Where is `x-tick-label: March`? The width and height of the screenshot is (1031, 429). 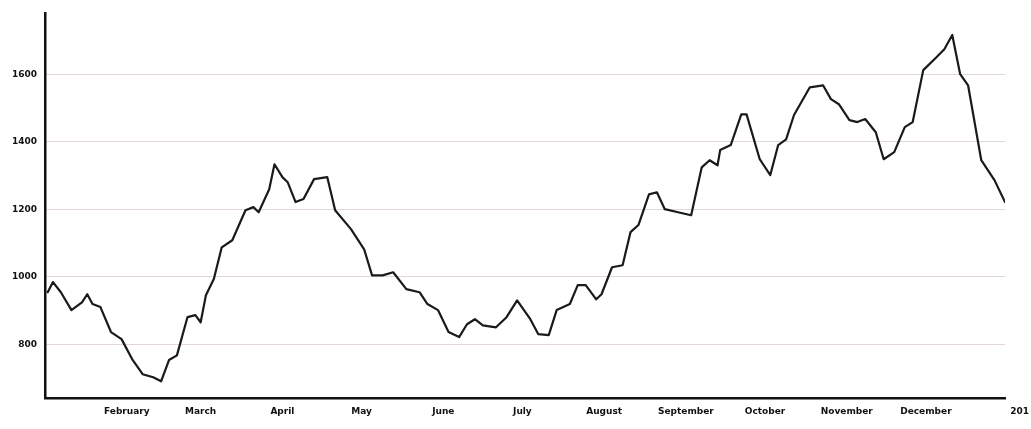
x-tick-label: March is located at coordinates (201, 410).